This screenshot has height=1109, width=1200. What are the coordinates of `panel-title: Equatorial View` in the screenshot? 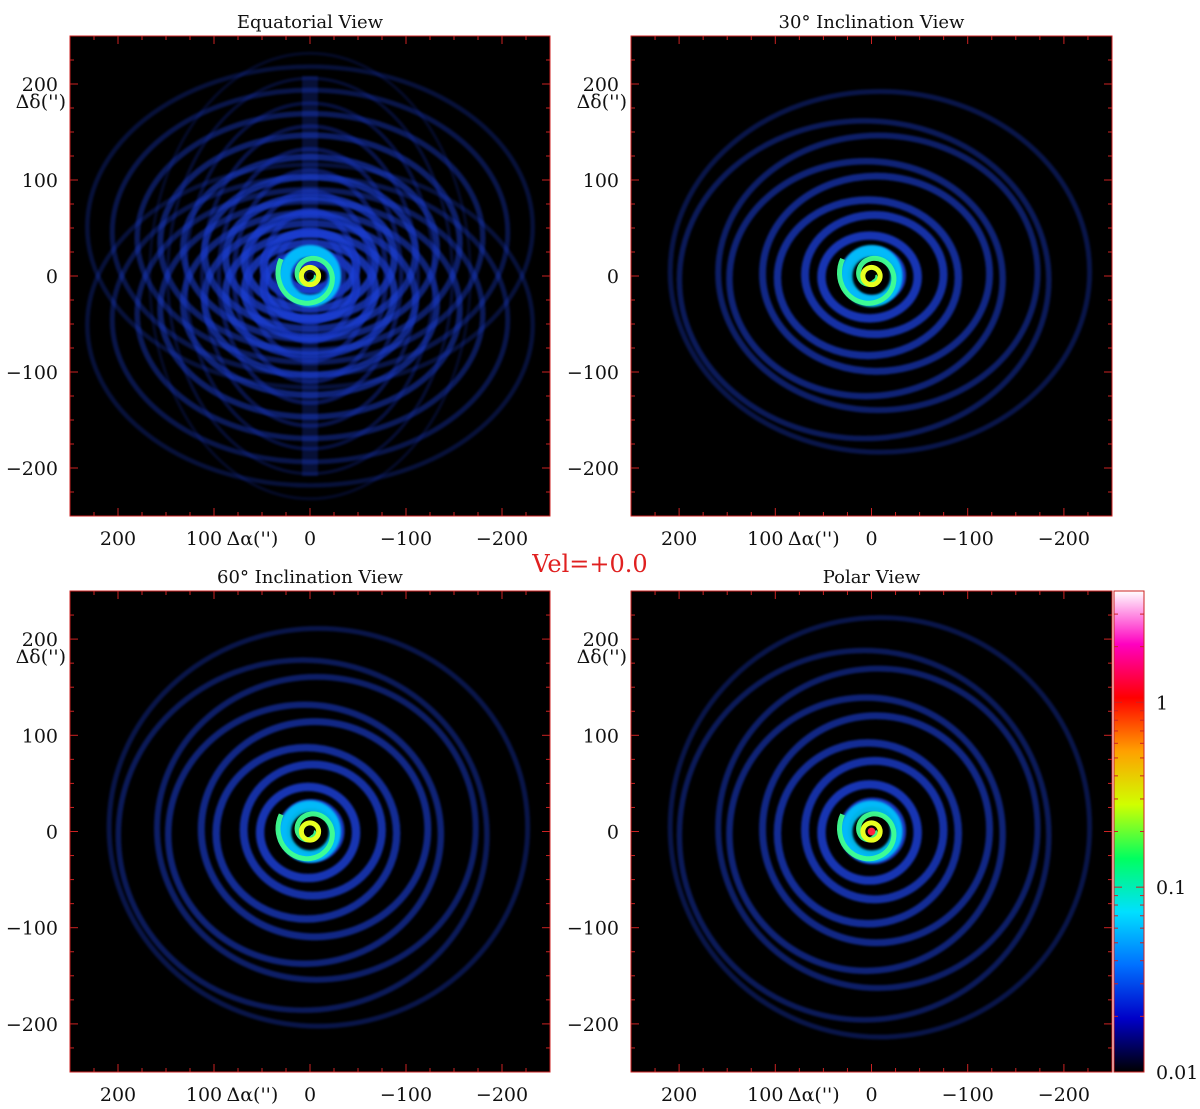 It's located at (310, 22).